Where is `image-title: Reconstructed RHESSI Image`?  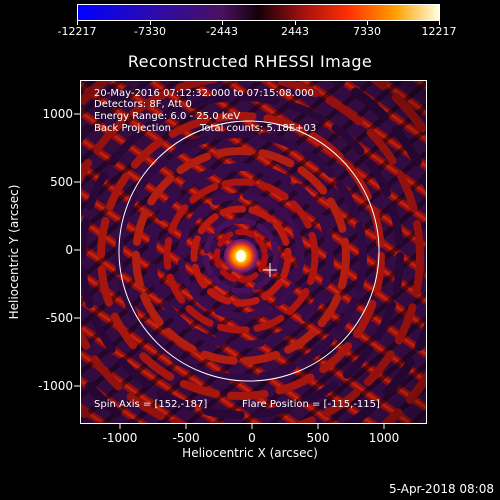
image-title: Reconstructed RHESSI Image is located at coordinates (250, 61).